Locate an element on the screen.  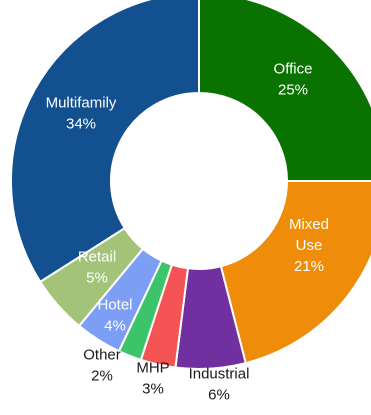
slice-label-multifamily: Multifamily 34% is located at coordinates (81, 114).